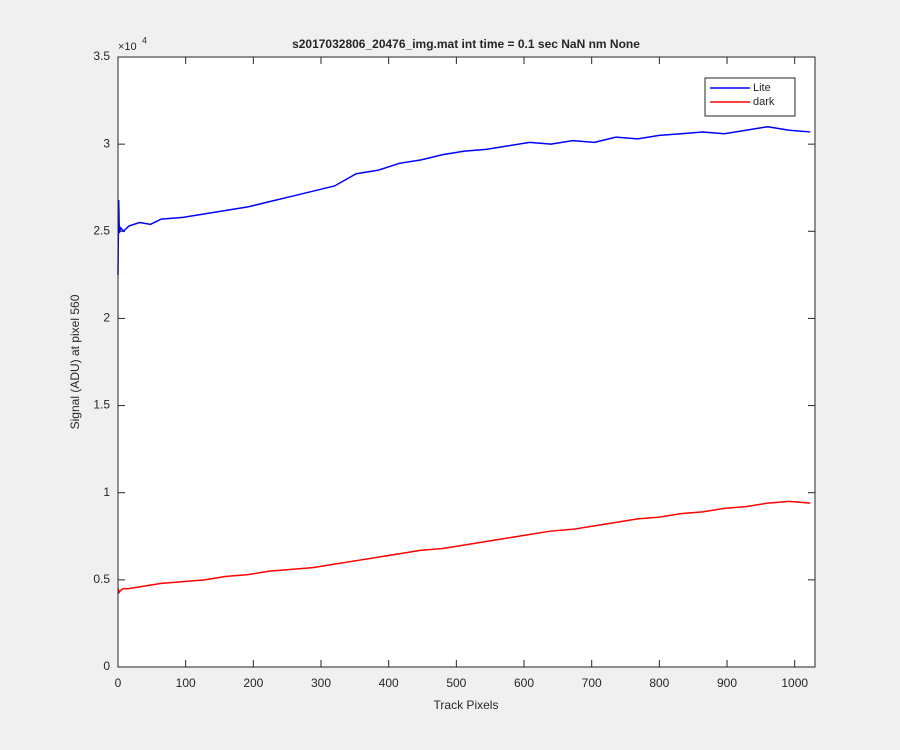  I want to click on series-line, so click(464, 547).